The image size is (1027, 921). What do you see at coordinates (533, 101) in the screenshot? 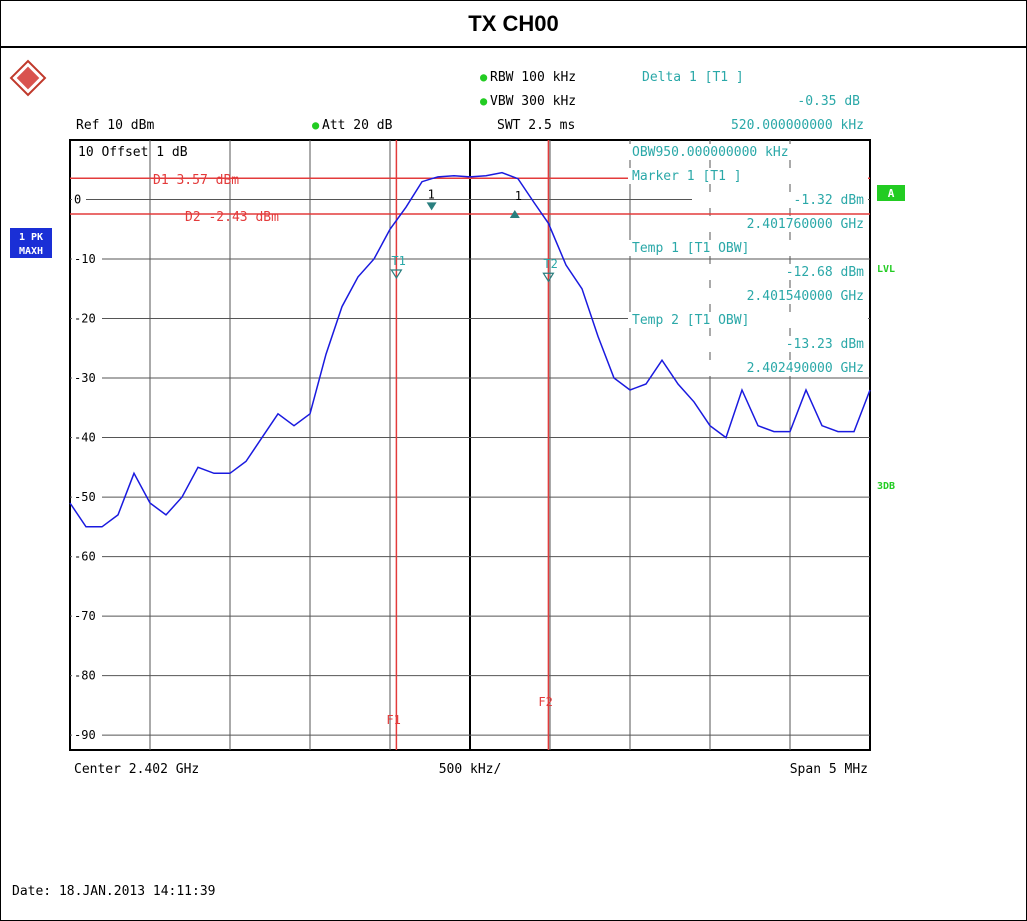
I see `vbw: VBW 300 kHz` at bounding box center [533, 101].